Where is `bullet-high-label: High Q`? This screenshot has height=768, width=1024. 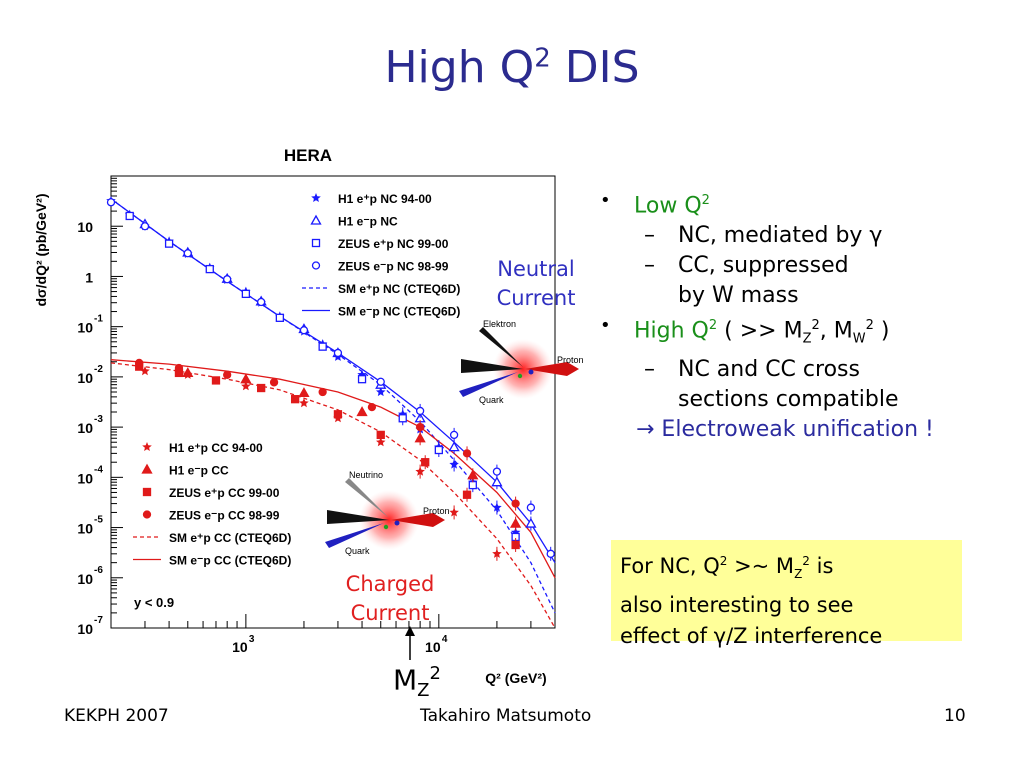 bullet-high-label: High Q is located at coordinates (671, 331).